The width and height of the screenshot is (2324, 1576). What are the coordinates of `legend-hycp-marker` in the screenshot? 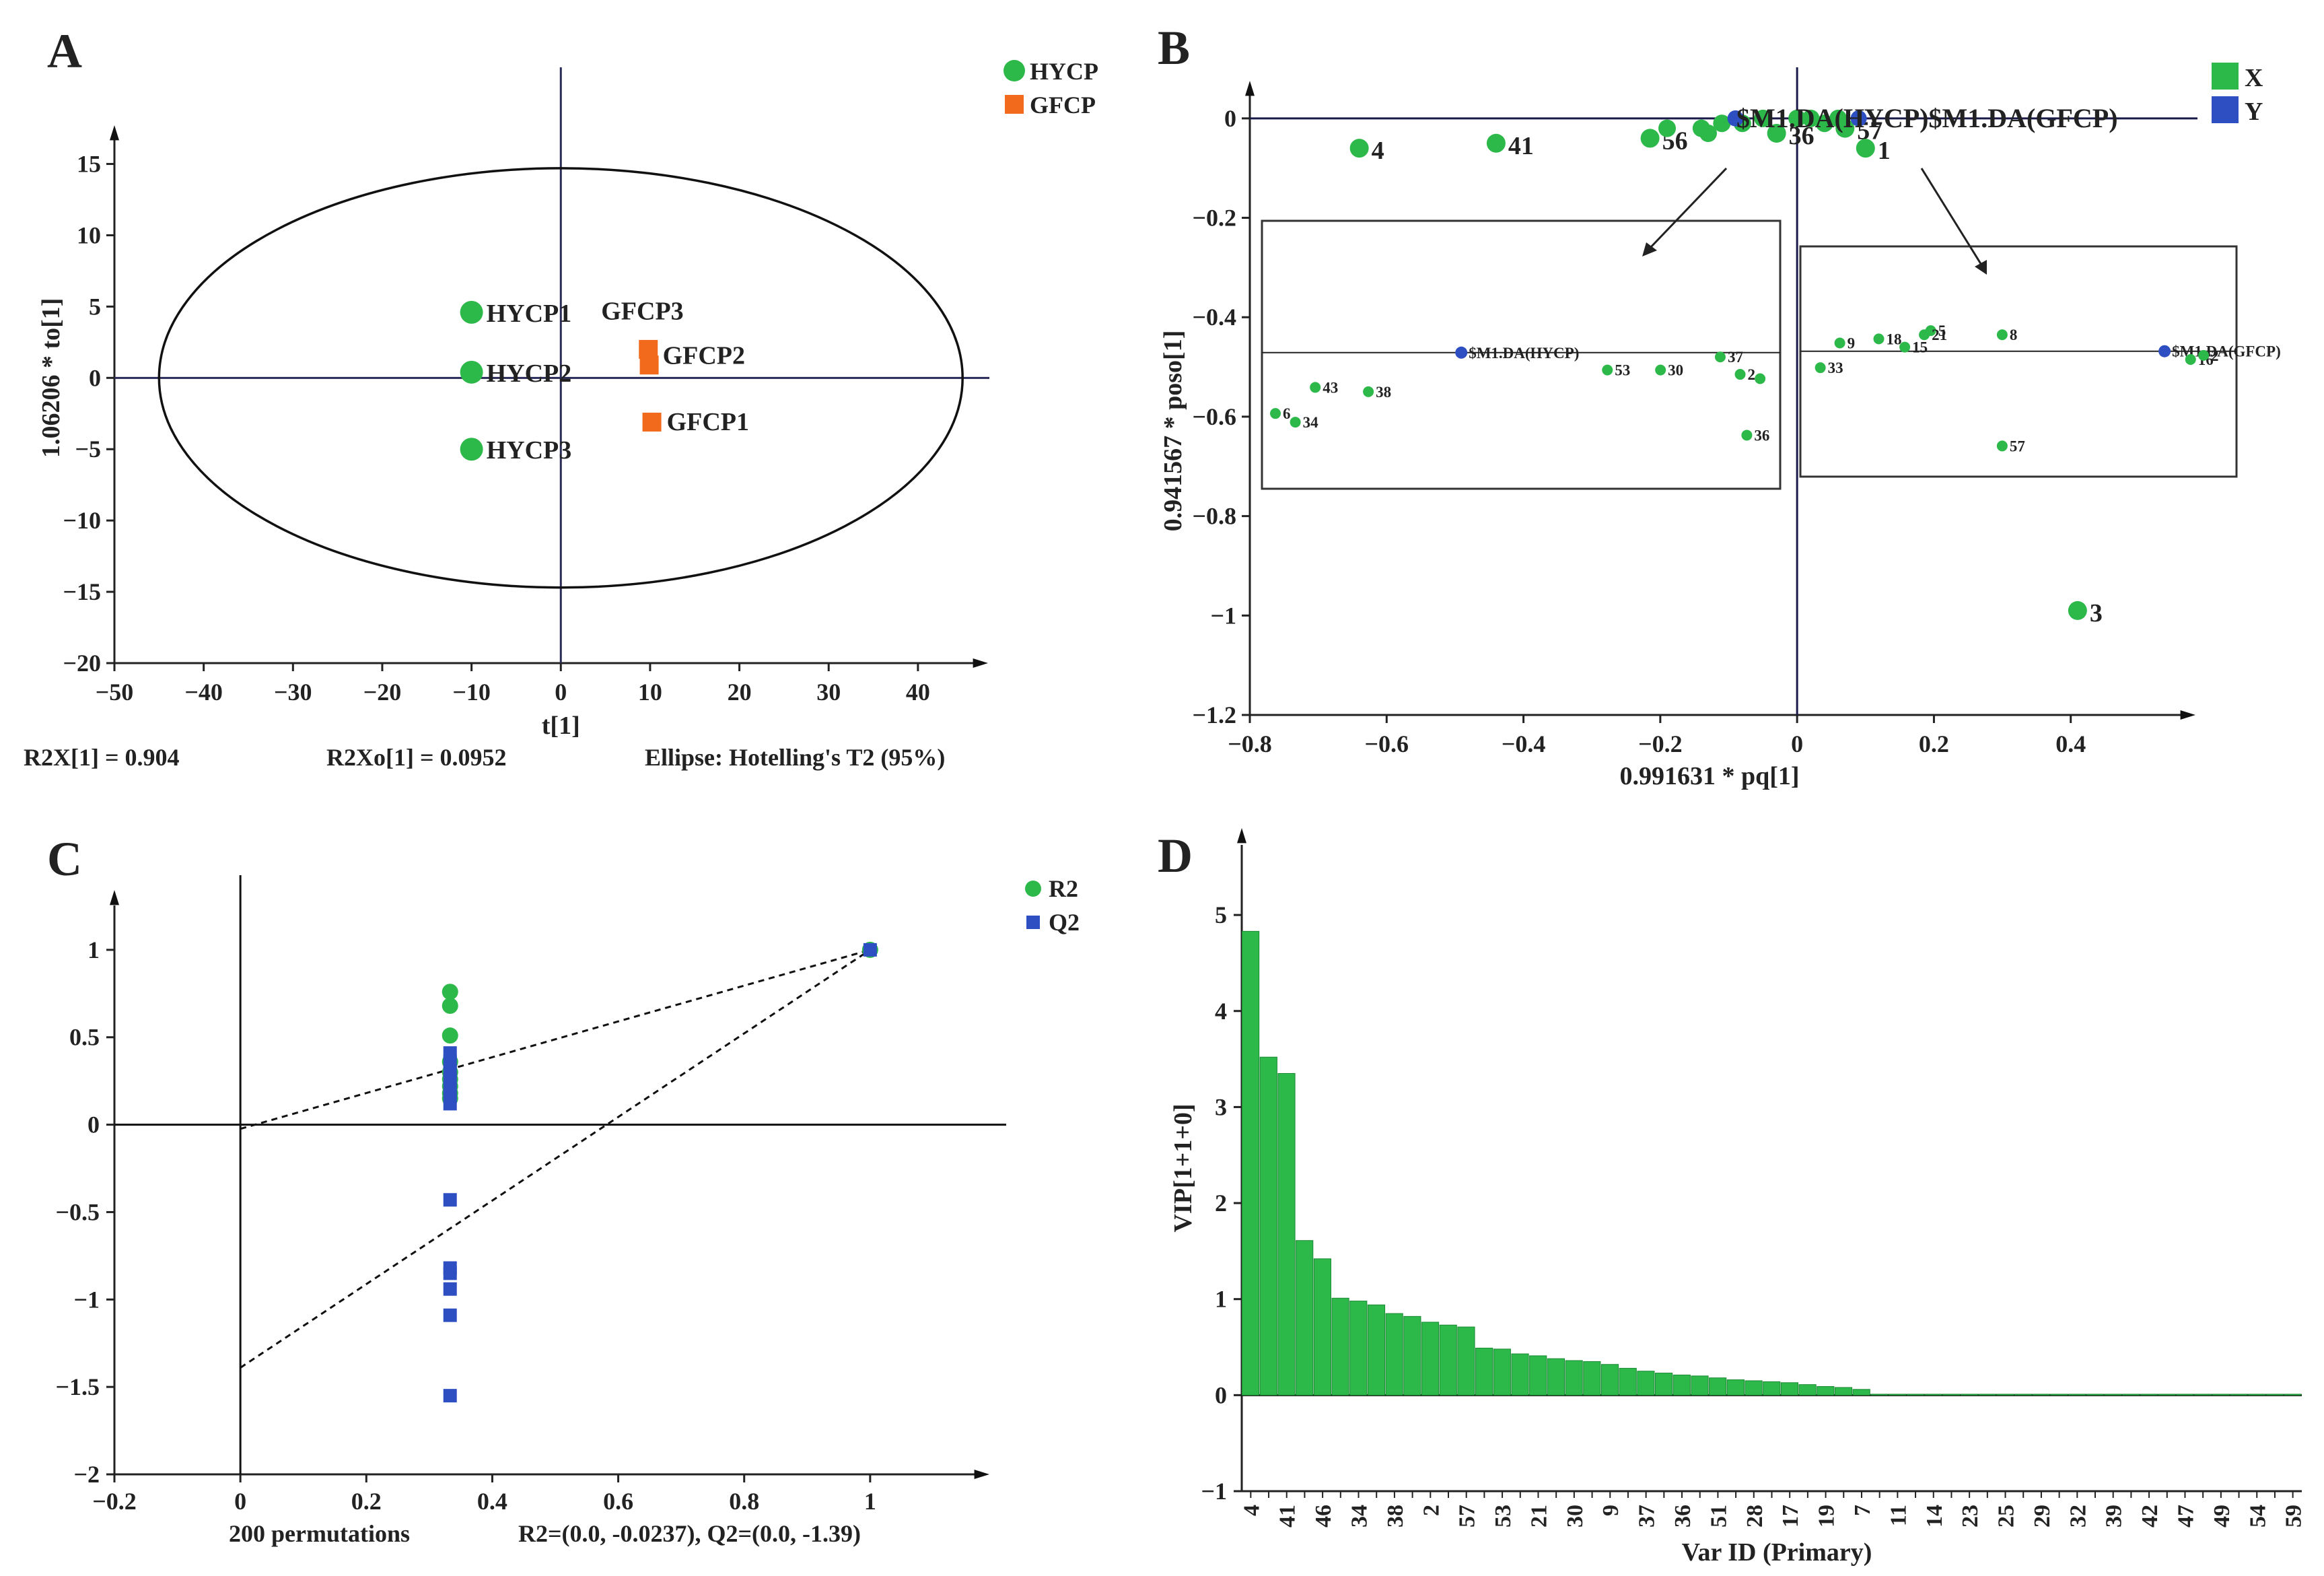 It's located at (1014, 70).